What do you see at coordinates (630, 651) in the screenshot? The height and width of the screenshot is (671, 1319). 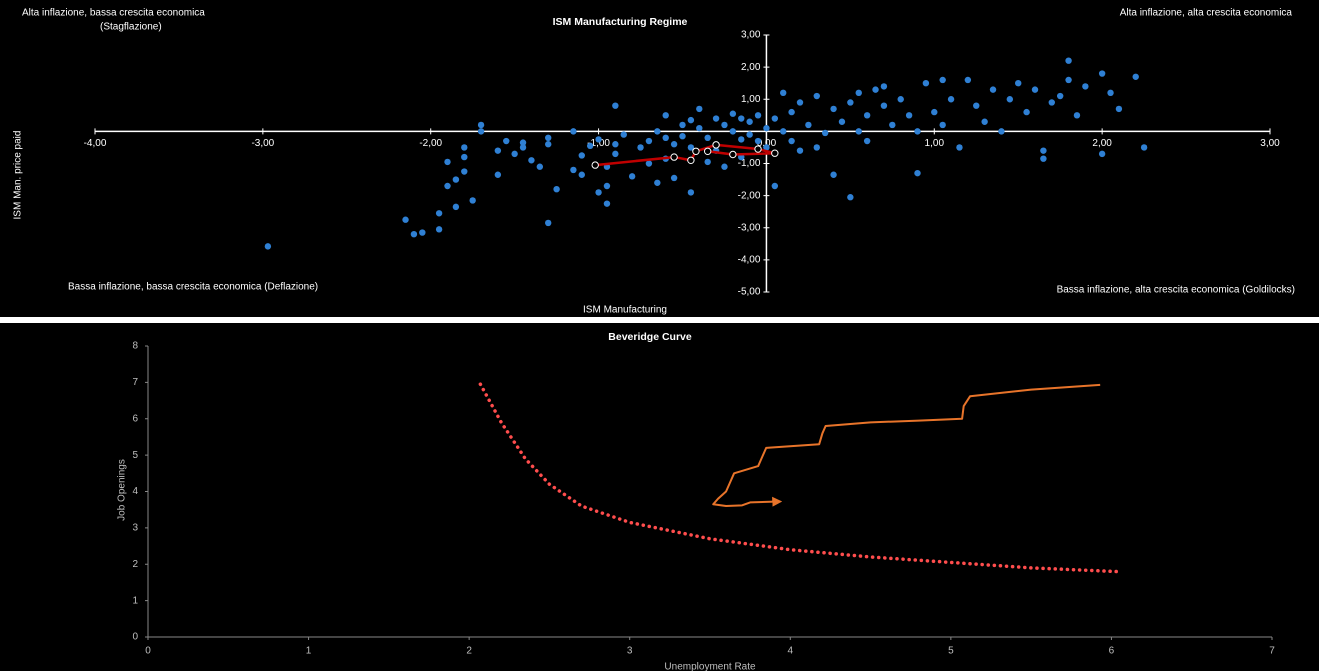 I see `x-tick-label: 3` at bounding box center [630, 651].